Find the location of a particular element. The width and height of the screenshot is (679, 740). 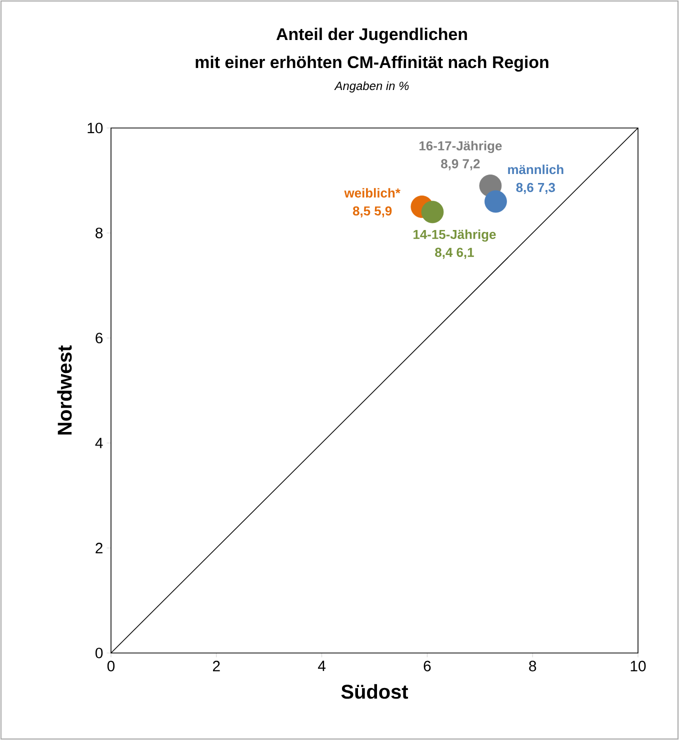

x-axis-title: Südost is located at coordinates (374, 691).